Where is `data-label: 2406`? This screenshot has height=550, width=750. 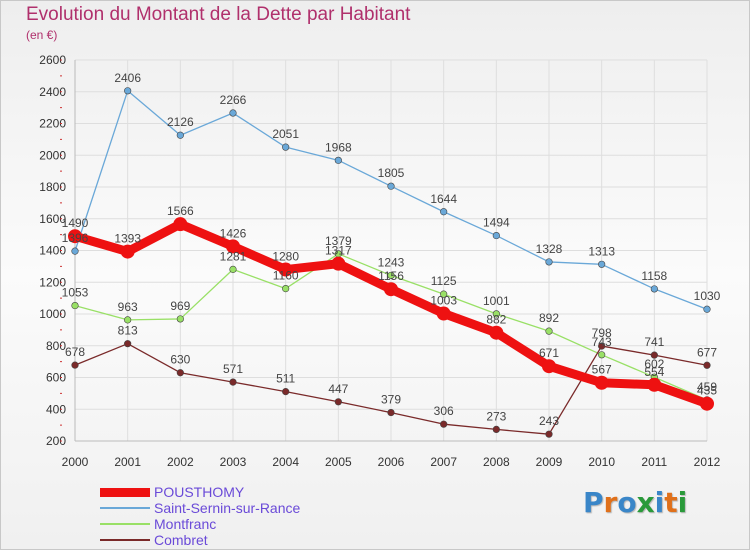 data-label: 2406 is located at coordinates (127, 78).